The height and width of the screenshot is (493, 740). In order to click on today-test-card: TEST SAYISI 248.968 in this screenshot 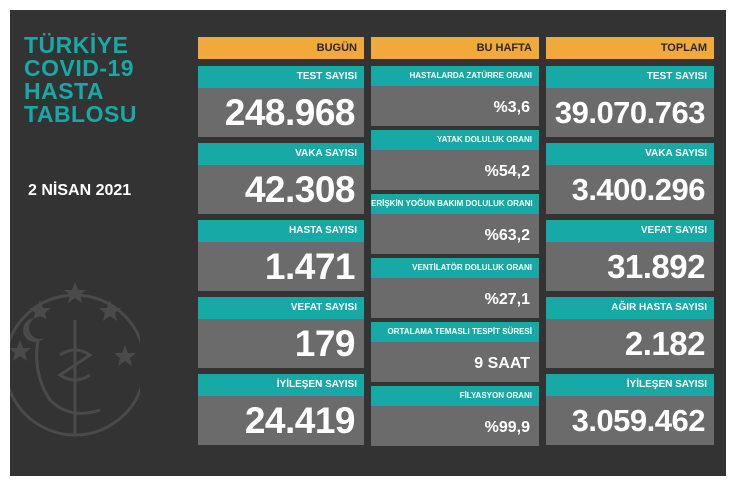, I will do `click(281, 101)`.